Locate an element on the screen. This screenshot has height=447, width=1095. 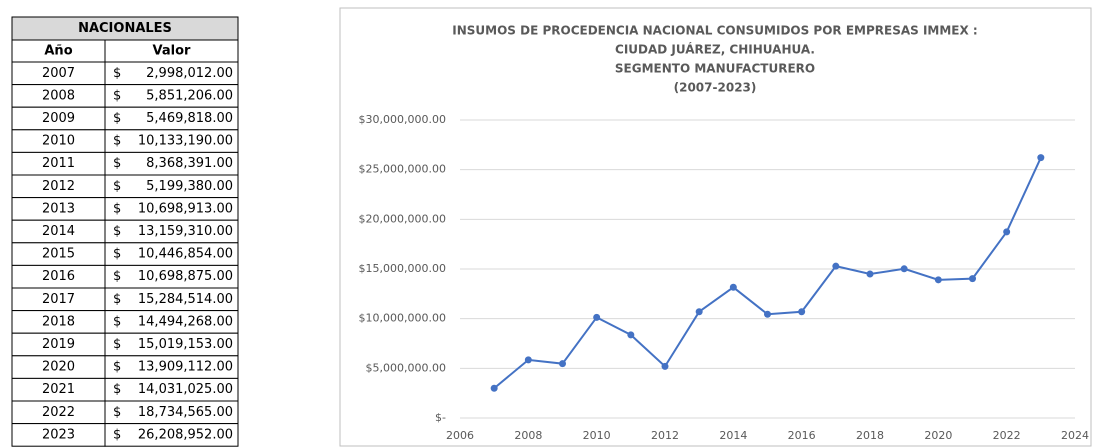
chart-title: (2007-2023) is located at coordinates (715, 88).